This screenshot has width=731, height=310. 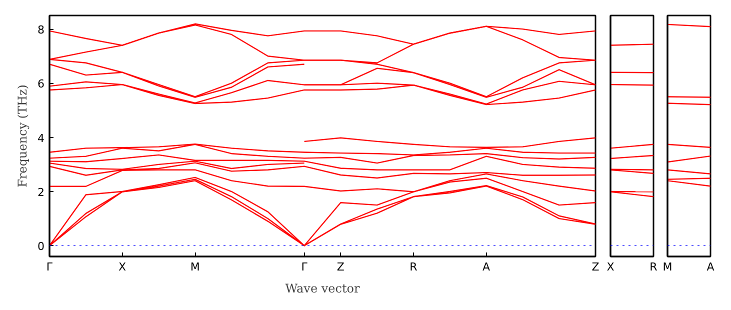 What do you see at coordinates (41, 30) in the screenshot?
I see `y-tick-label: 8` at bounding box center [41, 30].